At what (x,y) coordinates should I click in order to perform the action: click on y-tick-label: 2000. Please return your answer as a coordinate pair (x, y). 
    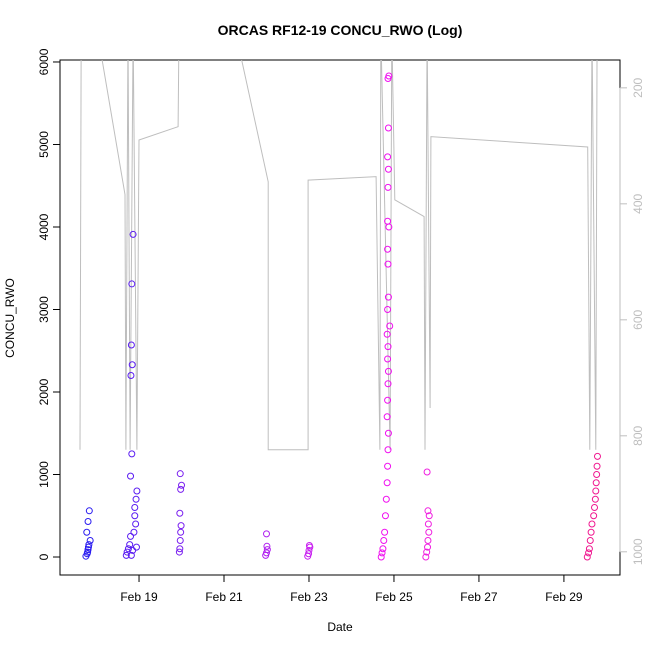
    Looking at the image, I should click on (44, 391).